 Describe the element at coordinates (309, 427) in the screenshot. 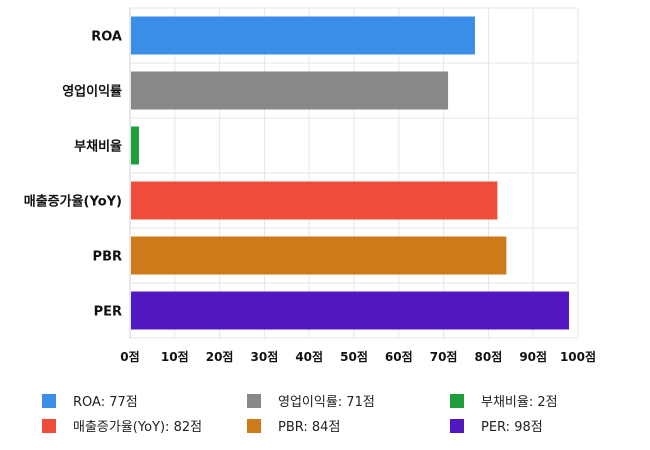

I see `legend-label: PBR: 84점` at that location.